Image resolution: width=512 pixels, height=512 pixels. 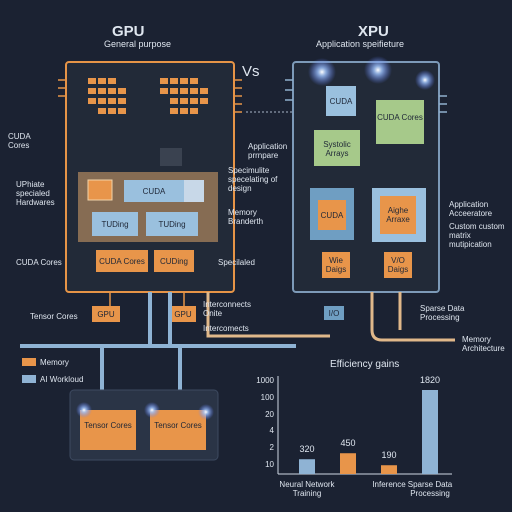 I want to click on block-label: Systolic Arrays, so click(x=337, y=149).